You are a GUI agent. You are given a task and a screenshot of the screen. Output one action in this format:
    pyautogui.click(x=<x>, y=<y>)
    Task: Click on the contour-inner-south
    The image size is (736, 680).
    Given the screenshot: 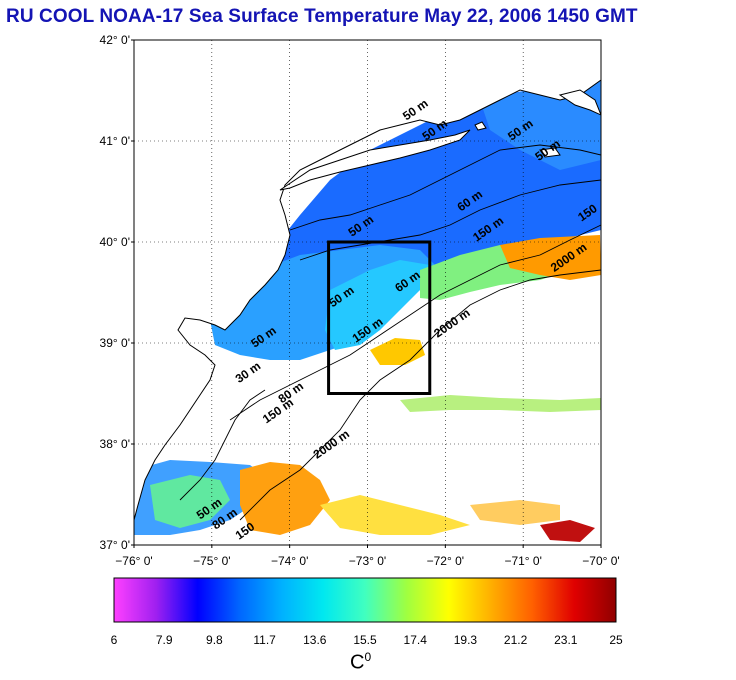 What is the action you would take?
    pyautogui.click(x=222, y=445)
    